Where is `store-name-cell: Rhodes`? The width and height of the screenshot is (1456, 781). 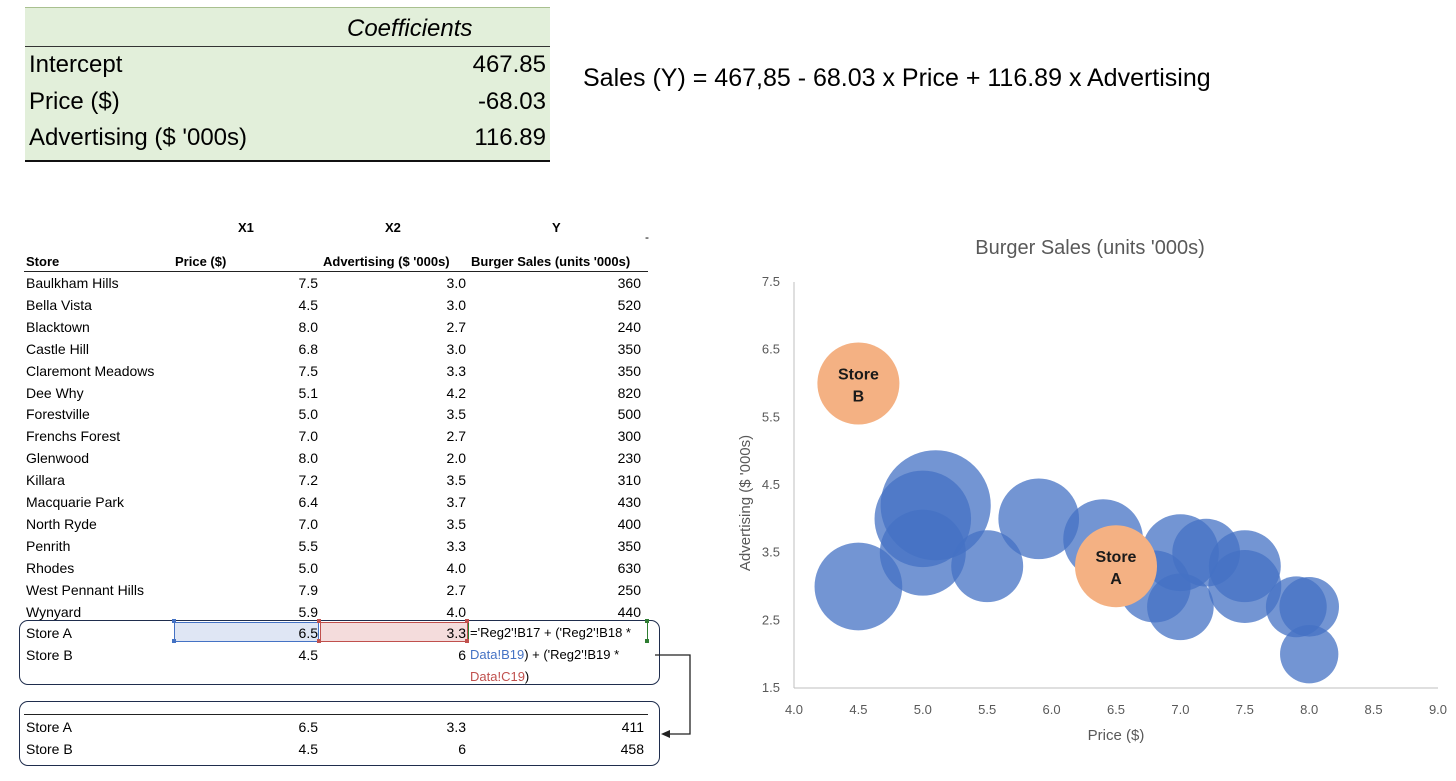 store-name-cell: Rhodes is located at coordinates (50, 567).